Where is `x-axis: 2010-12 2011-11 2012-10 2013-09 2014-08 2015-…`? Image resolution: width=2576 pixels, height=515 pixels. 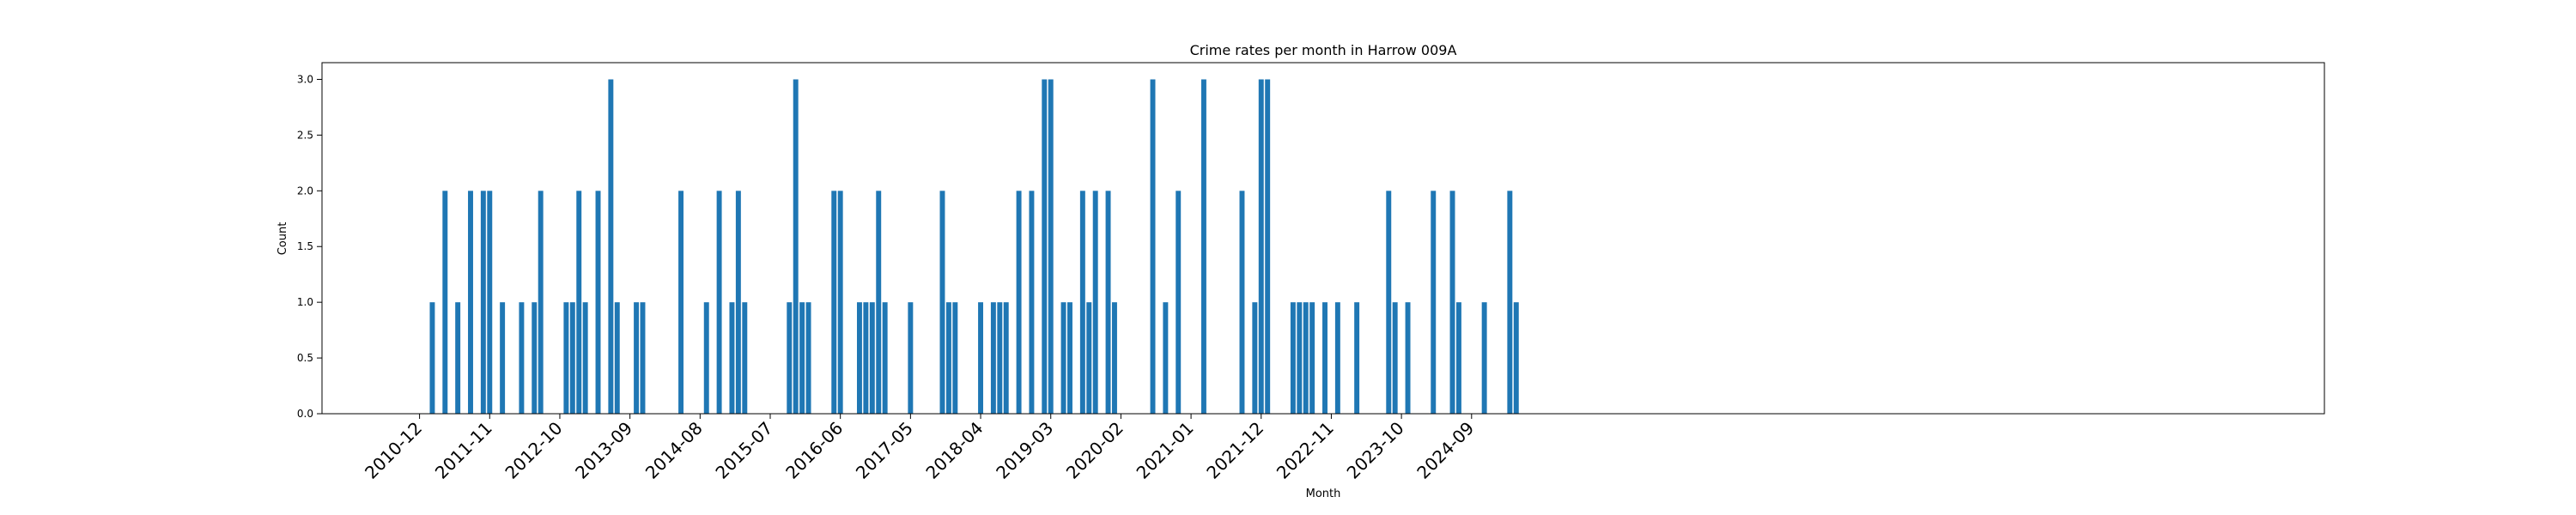
x-axis: 2010-12 2011-11 2012-10 2013-09 2014-08 2015-… is located at coordinates (919, 448).